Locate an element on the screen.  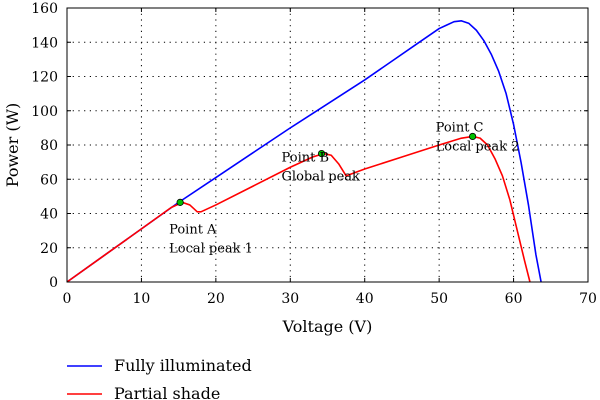
x-tick-label: 60 is located at coordinates (514, 299).